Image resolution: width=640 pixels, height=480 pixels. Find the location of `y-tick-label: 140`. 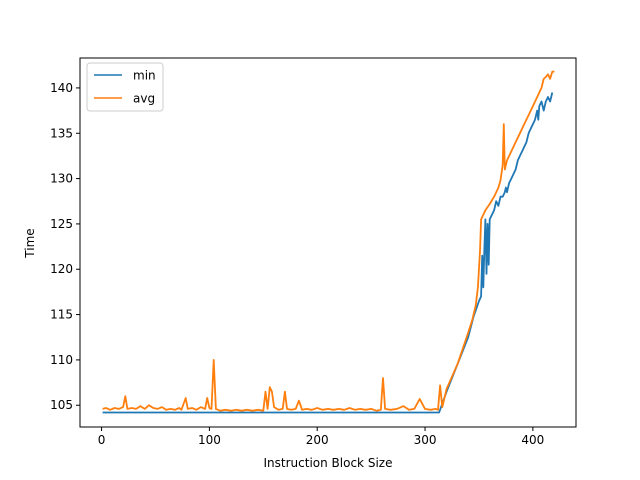

y-tick-label: 140 is located at coordinates (61, 88).